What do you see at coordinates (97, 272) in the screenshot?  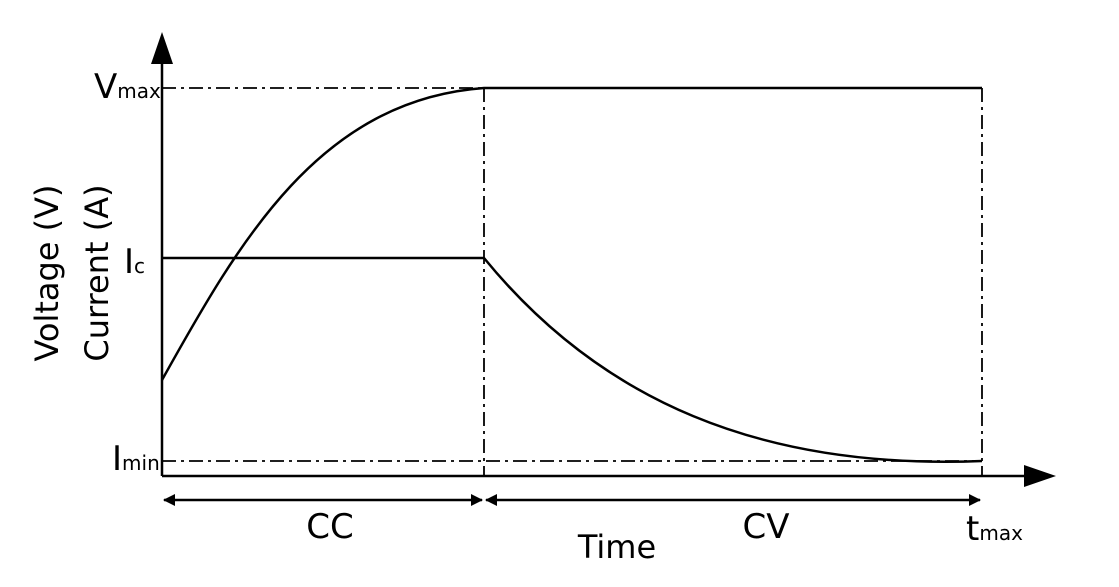 I see `y-axis-title-current: Current (A)` at bounding box center [97, 272].